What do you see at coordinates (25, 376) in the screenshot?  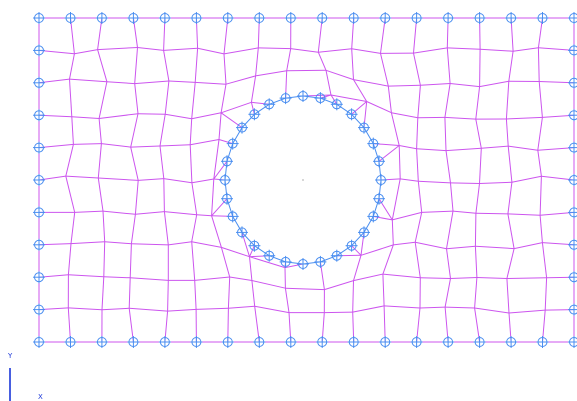 I see `axis-triad: Y X` at bounding box center [25, 376].